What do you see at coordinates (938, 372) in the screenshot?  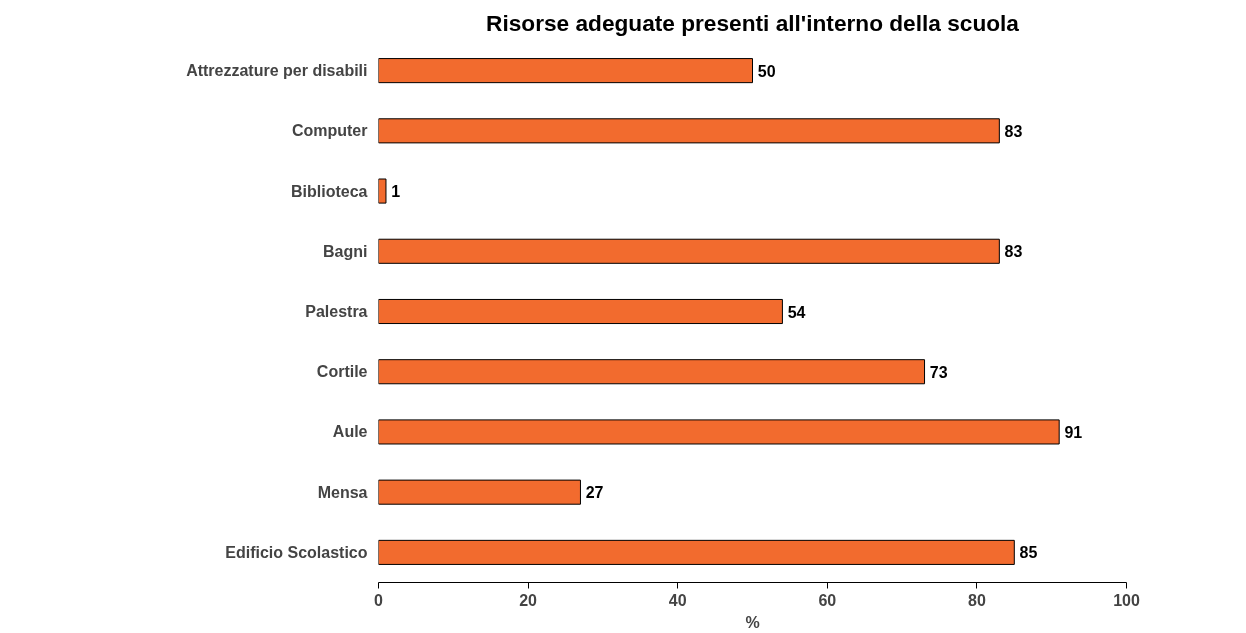 I see `data-label: 73` at bounding box center [938, 372].